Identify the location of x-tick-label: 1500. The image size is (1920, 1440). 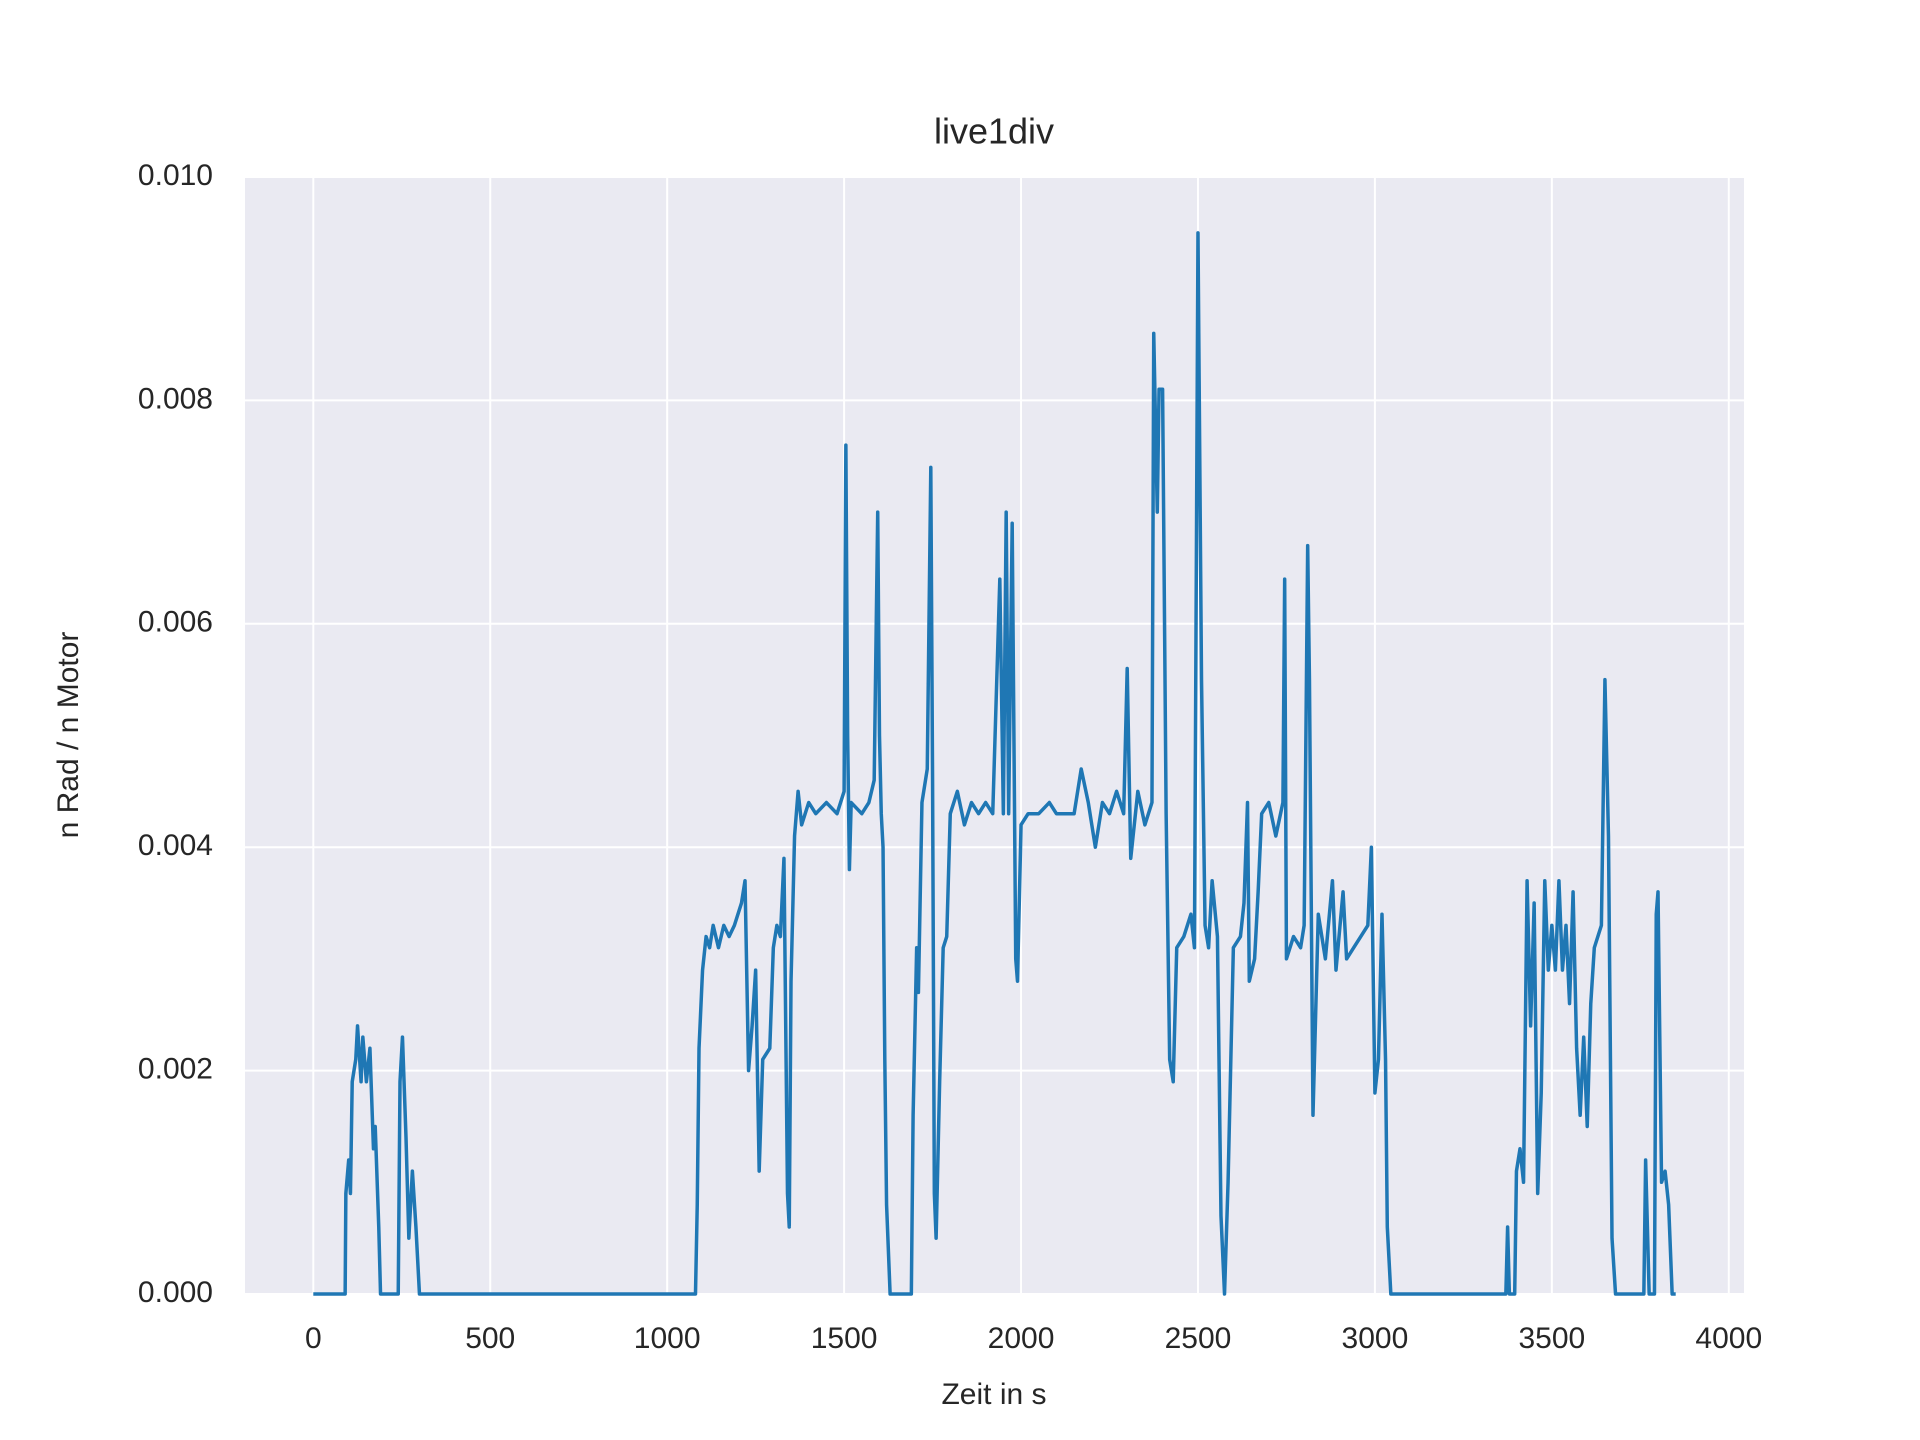
(844, 1338).